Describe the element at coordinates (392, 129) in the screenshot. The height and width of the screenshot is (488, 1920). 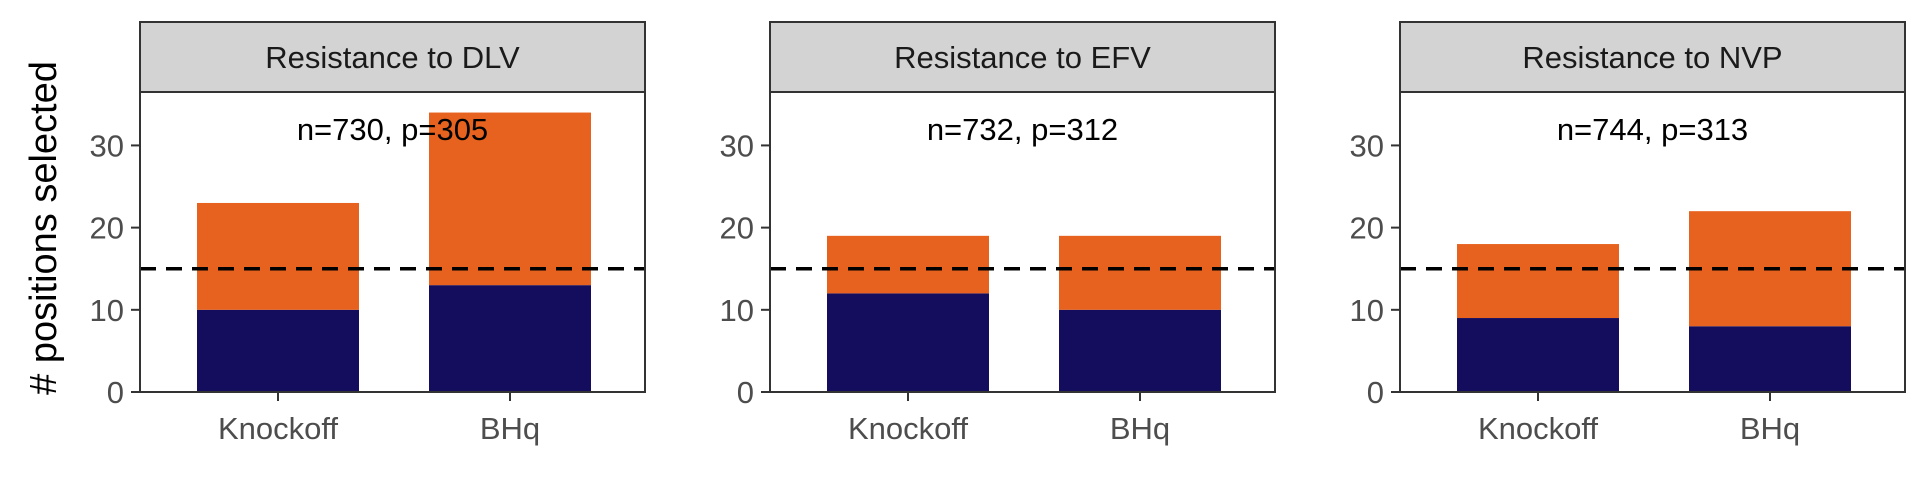
I see `panel-annotation: n=730, p=305` at that location.